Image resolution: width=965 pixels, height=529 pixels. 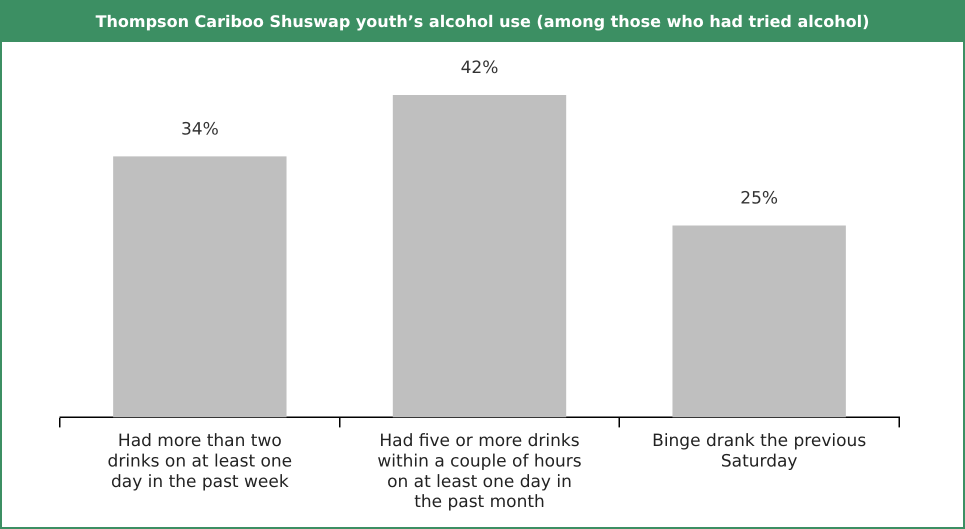 What do you see at coordinates (199, 129) in the screenshot?
I see `data-label: 34%` at bounding box center [199, 129].